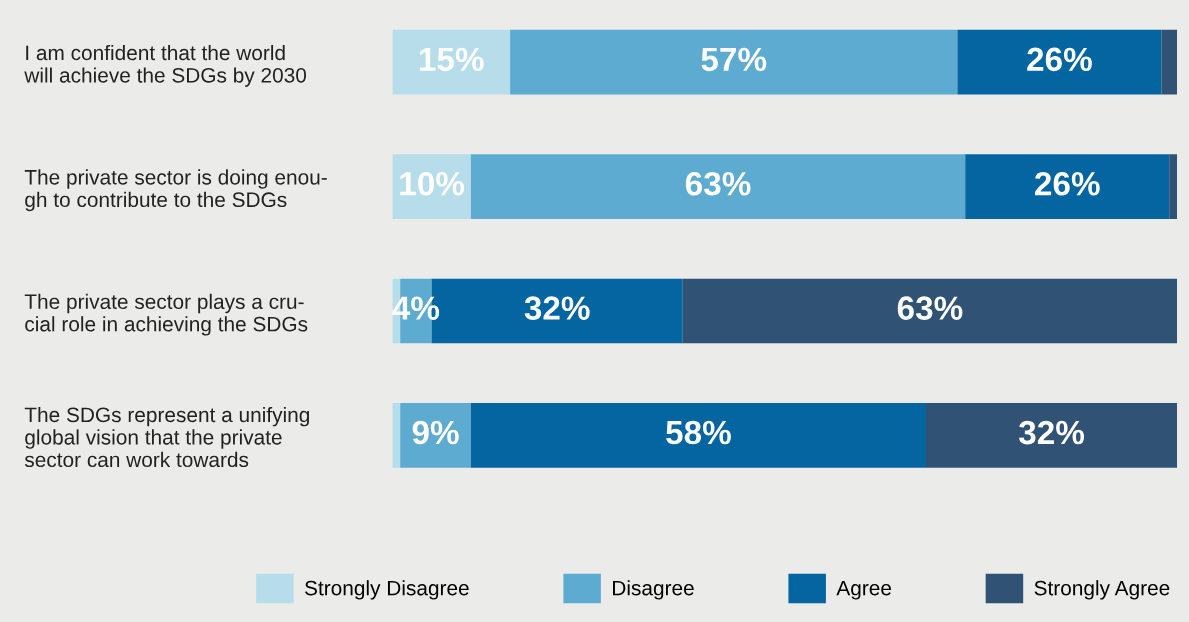 The height and width of the screenshot is (622, 1189). What do you see at coordinates (864, 590) in the screenshot?
I see `legend-label: Agree` at bounding box center [864, 590].